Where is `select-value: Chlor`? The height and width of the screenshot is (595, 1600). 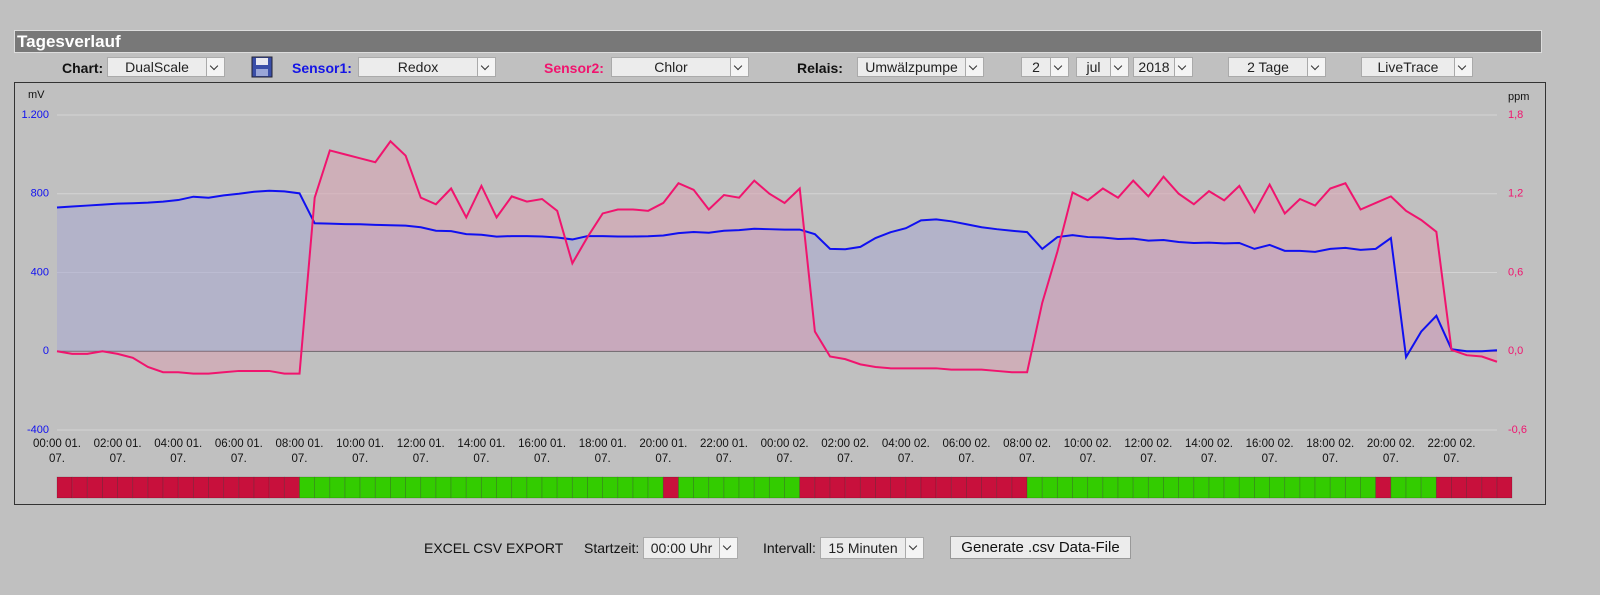
select-value: Chlor is located at coordinates (671, 67).